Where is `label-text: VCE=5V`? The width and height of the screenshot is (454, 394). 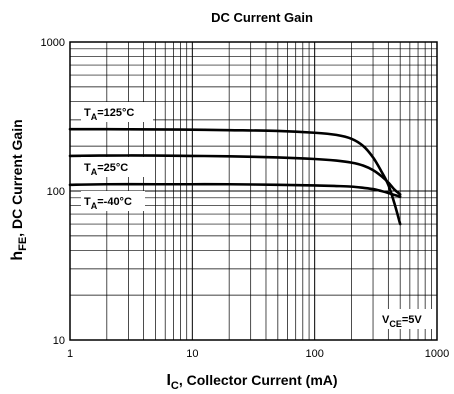
label-text: VCE=5V is located at coordinates (402, 321).